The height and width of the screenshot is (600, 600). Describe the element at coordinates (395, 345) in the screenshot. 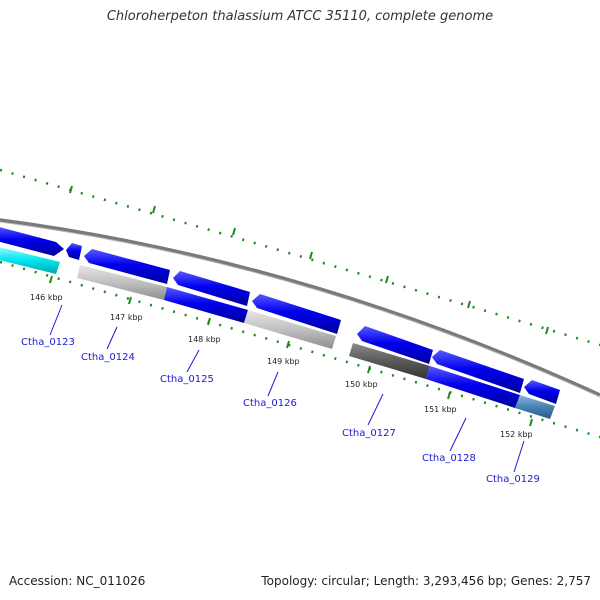

I see `gene-feature-f` at that location.